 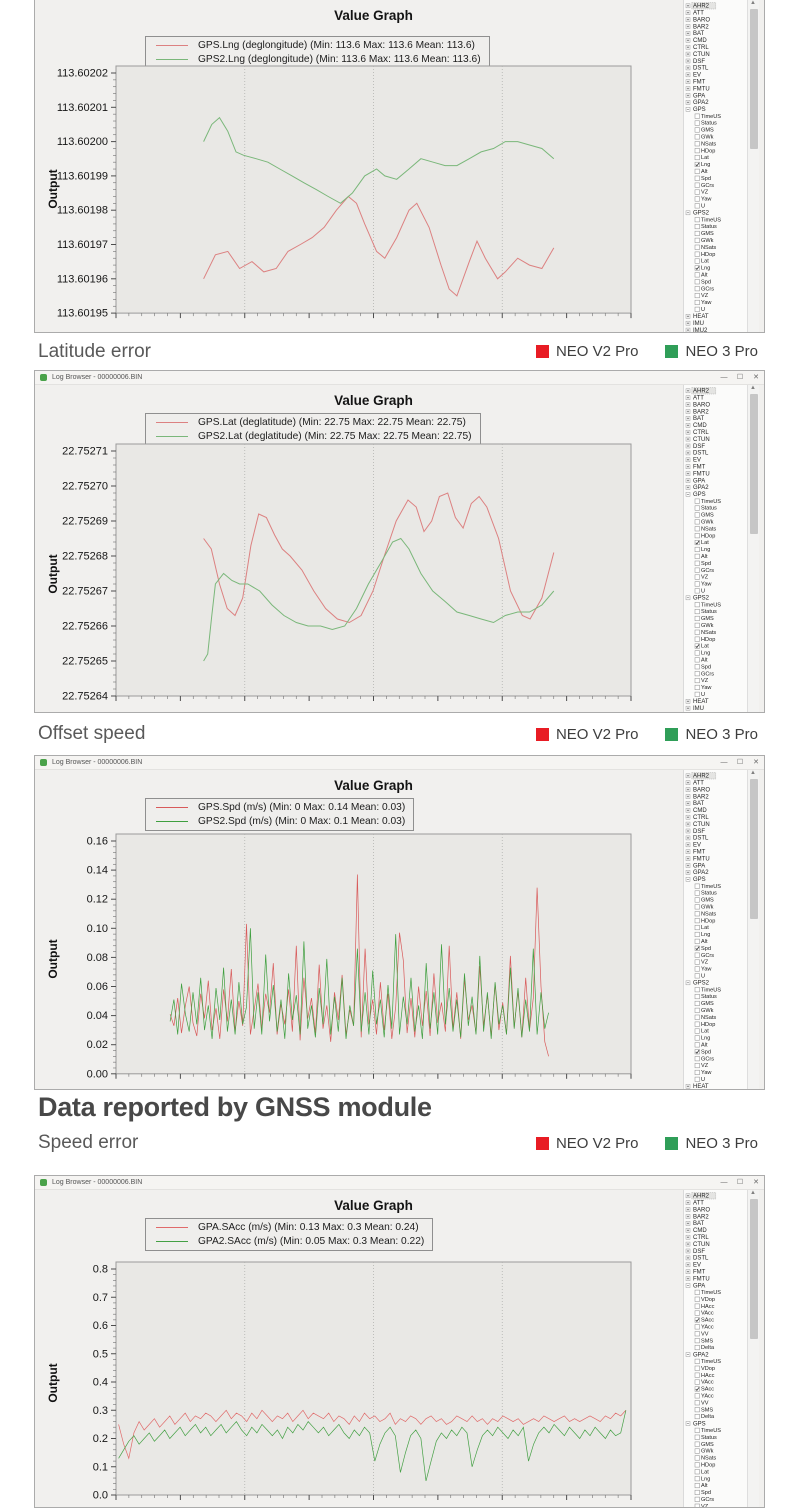 What do you see at coordinates (701, 818) in the screenshot?
I see `svg-text: CTRL` at bounding box center [701, 818].